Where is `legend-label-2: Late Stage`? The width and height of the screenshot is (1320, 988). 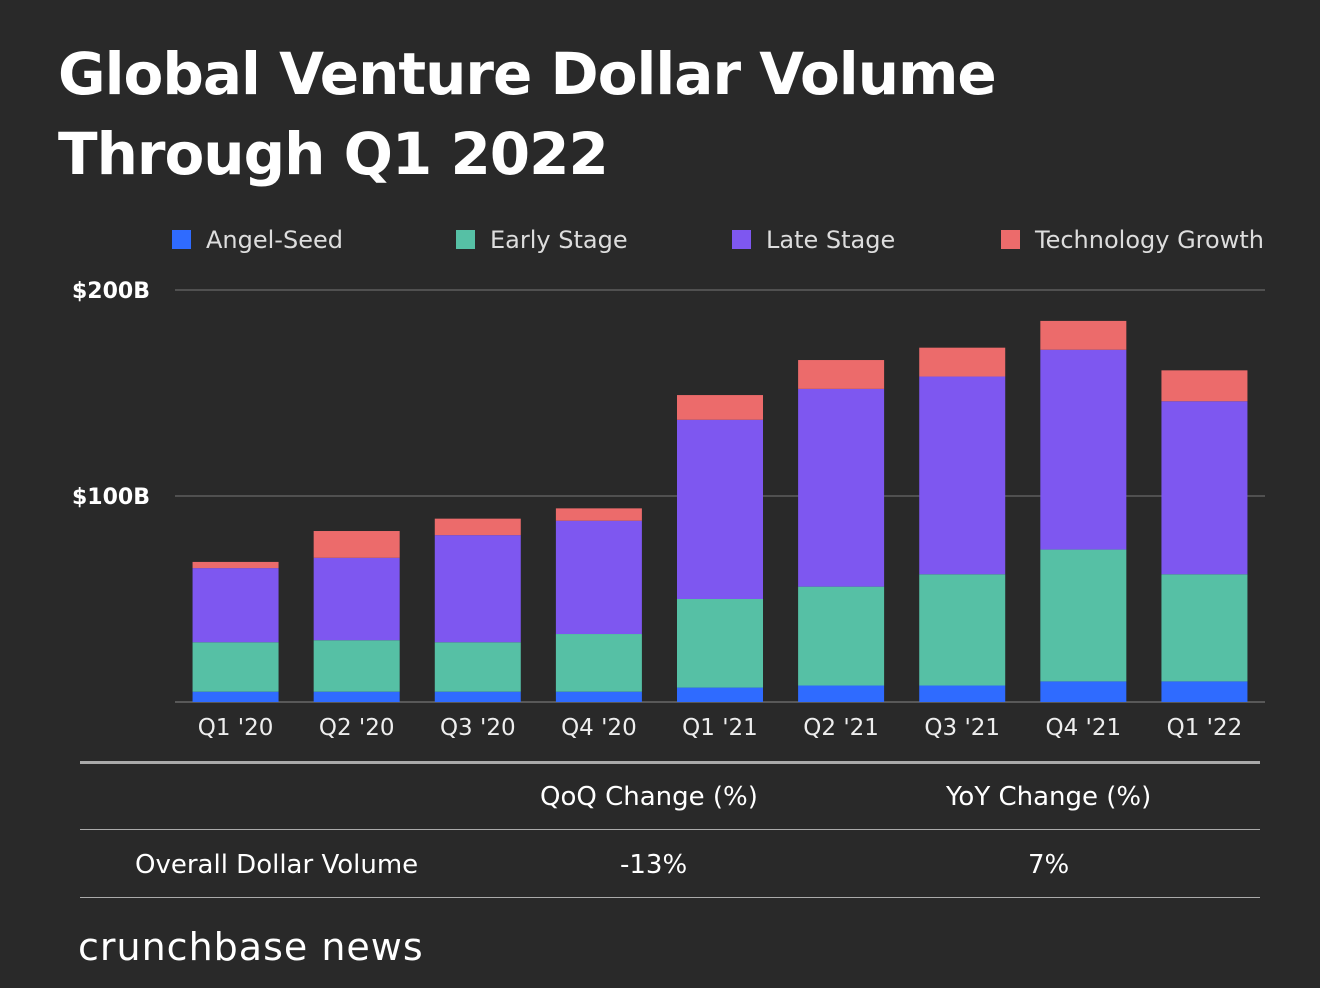 legend-label-2: Late Stage is located at coordinates (830, 240).